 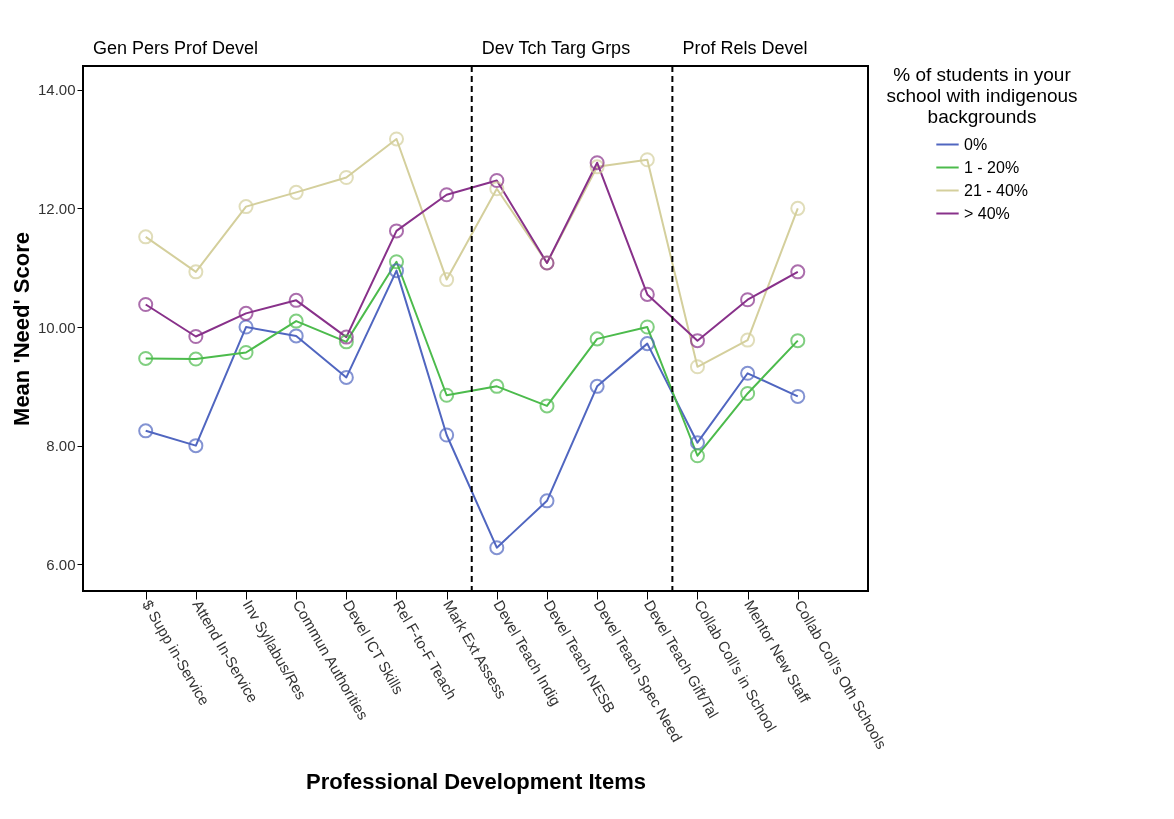 What do you see at coordinates (56, 327) in the screenshot?
I see `y-tick-label: 10.00` at bounding box center [56, 327].